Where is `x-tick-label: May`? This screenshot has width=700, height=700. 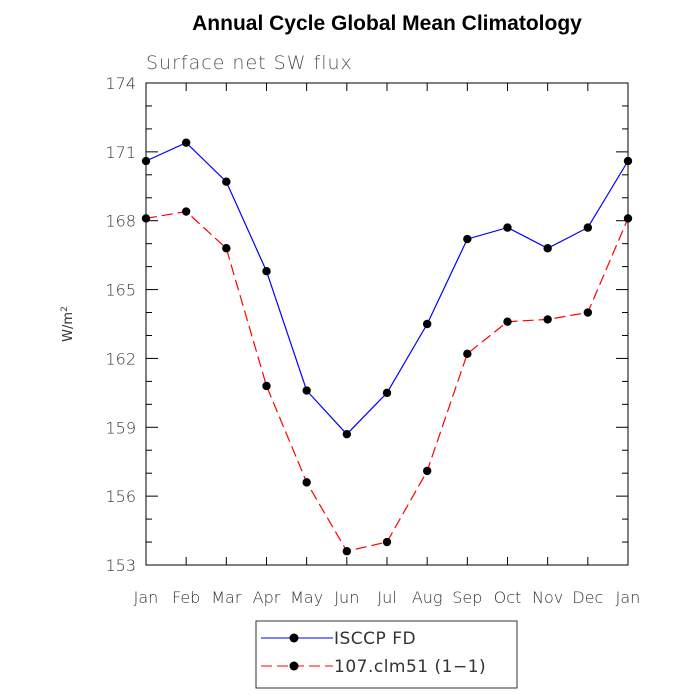 x-tick-label: May is located at coordinates (306, 597).